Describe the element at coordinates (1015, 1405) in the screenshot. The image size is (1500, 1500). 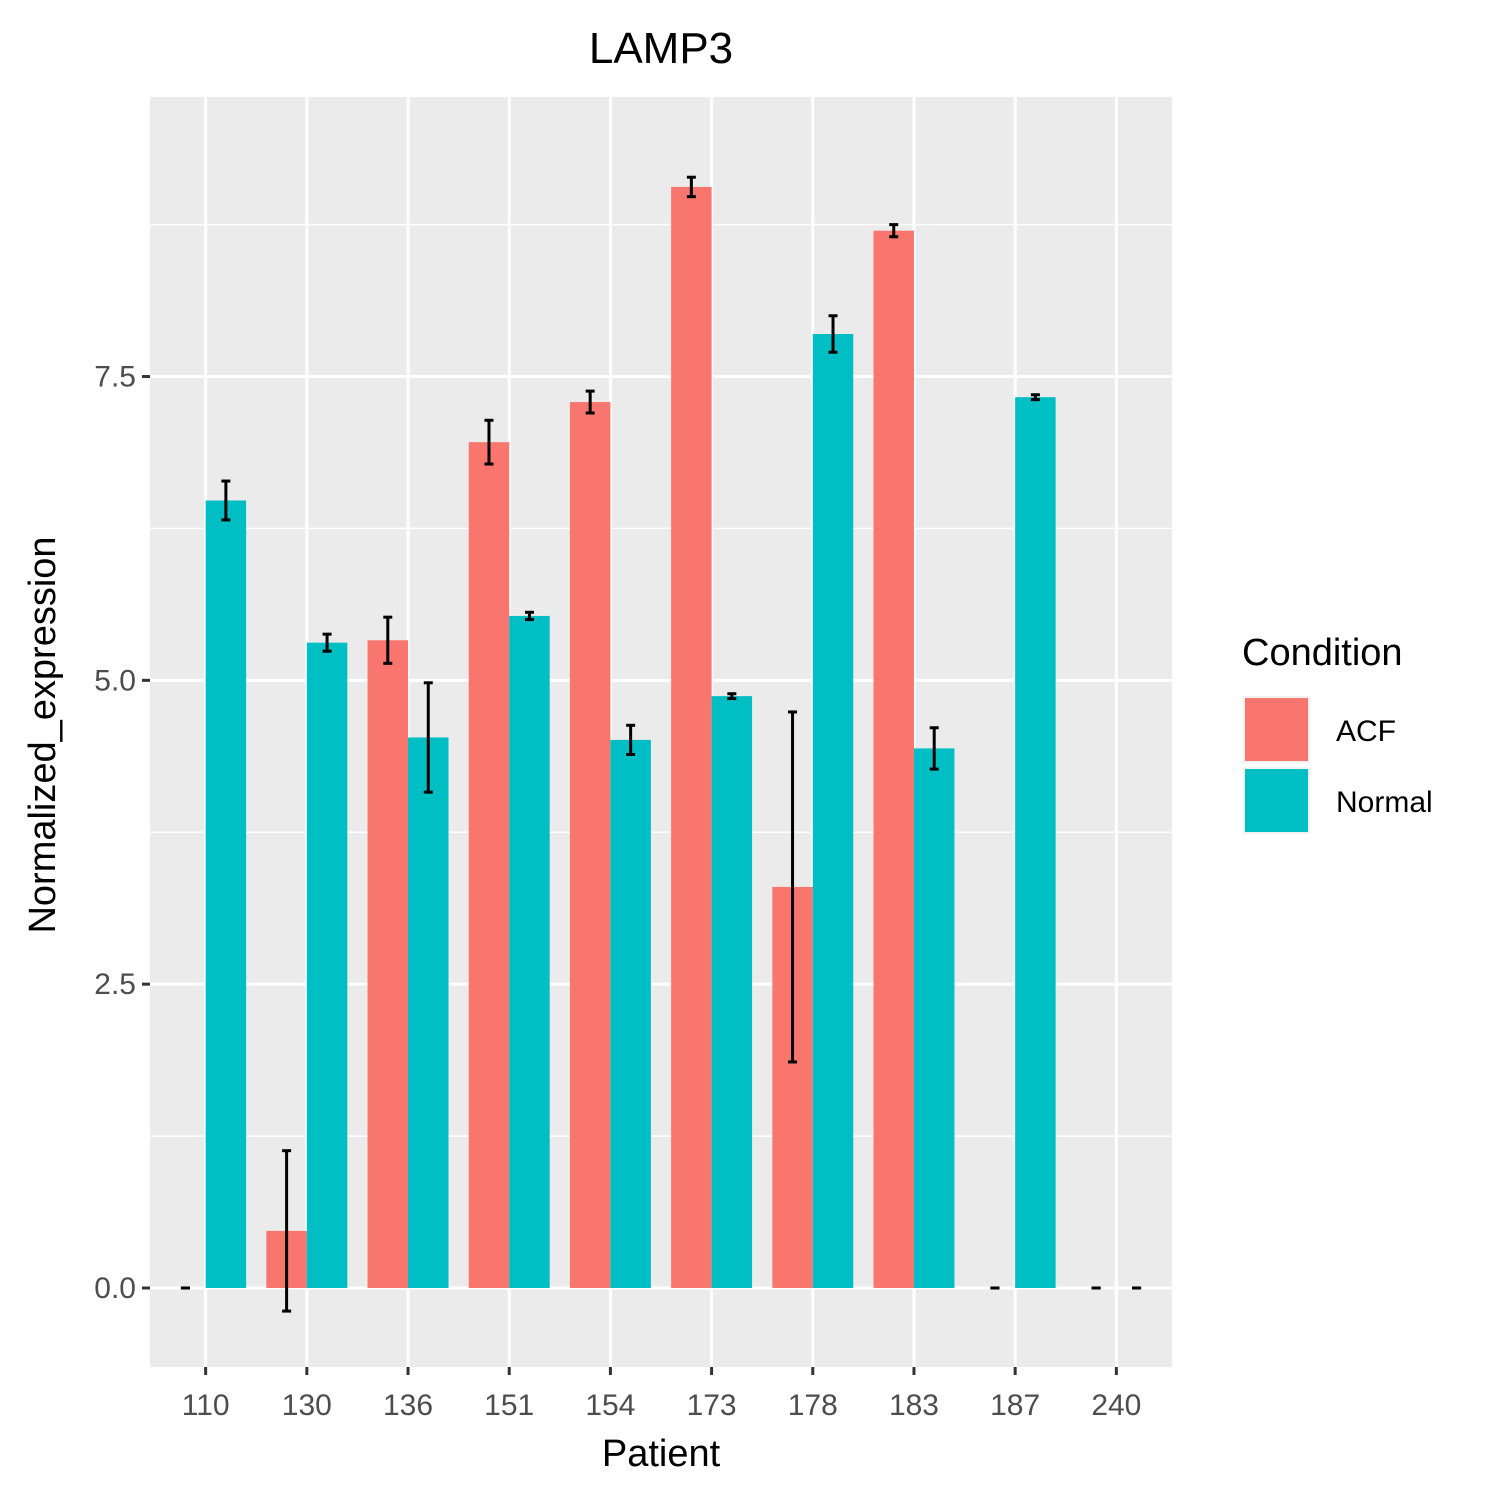
I see `x-tick-label: 187` at that location.